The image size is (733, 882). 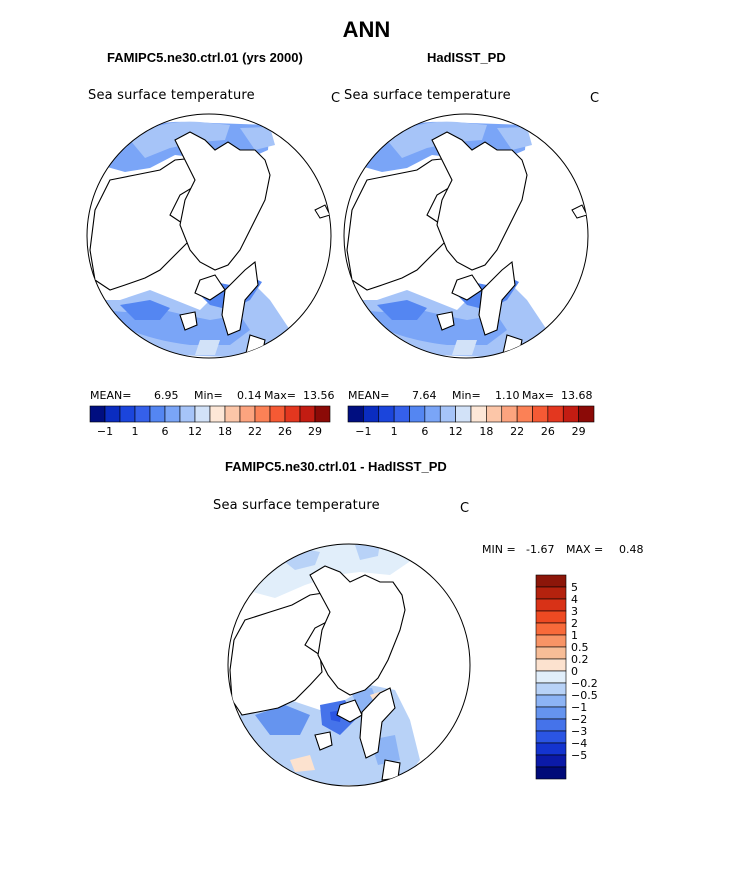 What do you see at coordinates (249, 395) in the screenshot?
I see `panel1-min-value: 0.14` at bounding box center [249, 395].